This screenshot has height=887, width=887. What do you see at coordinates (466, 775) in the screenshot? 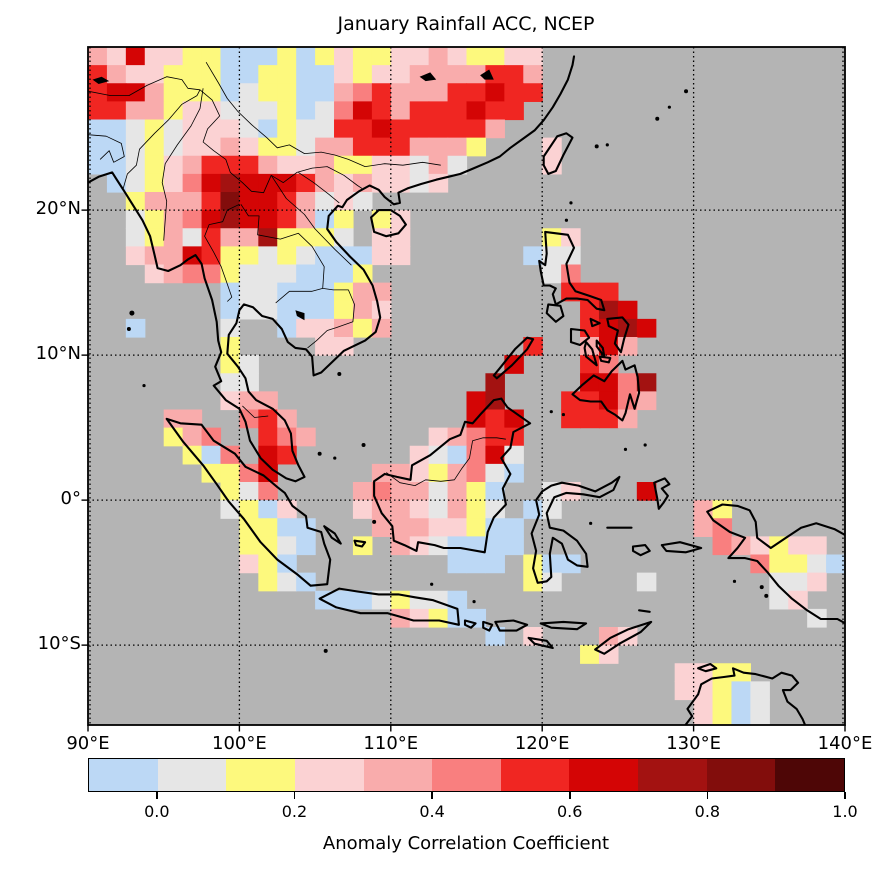
I see `colorbar` at bounding box center [466, 775].